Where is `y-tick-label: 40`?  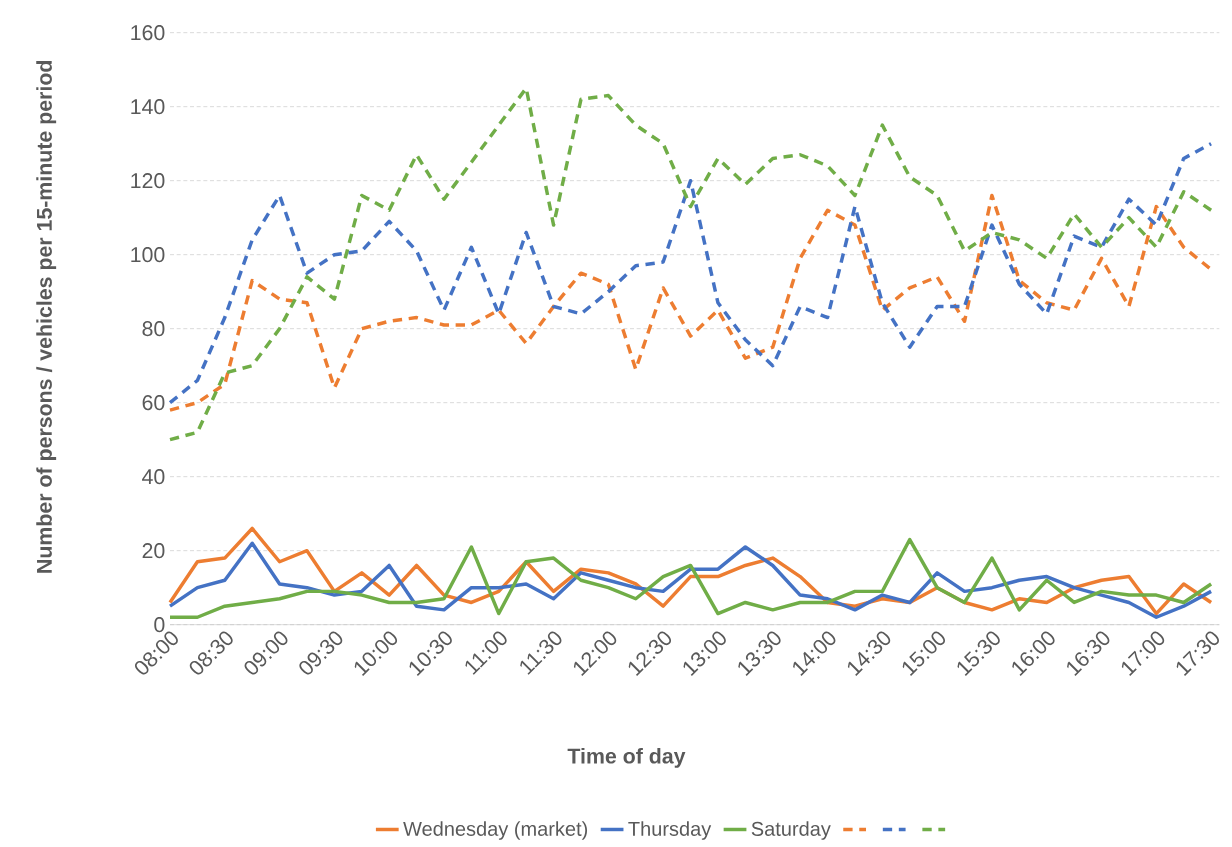
y-tick-label: 40 is located at coordinates (153, 477).